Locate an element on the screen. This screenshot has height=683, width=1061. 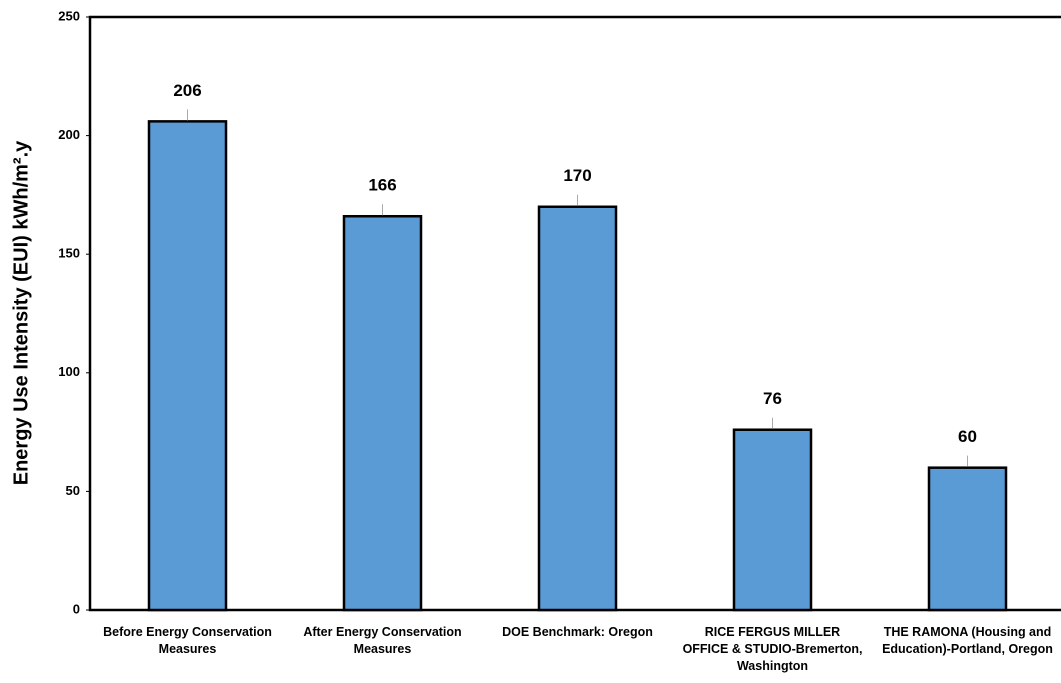
data-label: 166 is located at coordinates (382, 185).